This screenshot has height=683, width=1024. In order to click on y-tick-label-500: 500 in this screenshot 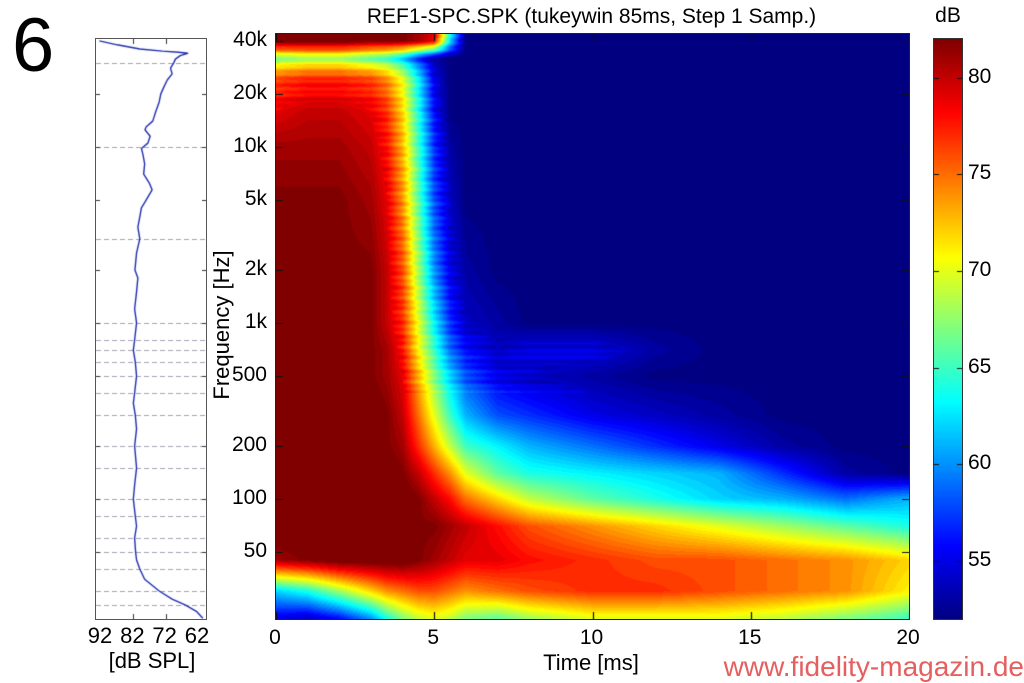, I will do `click(249, 374)`.